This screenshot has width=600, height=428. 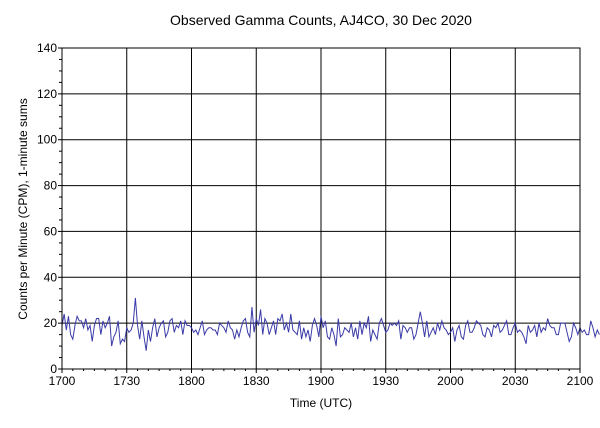 I want to click on y-tick-label: 140, so click(x=47, y=48).